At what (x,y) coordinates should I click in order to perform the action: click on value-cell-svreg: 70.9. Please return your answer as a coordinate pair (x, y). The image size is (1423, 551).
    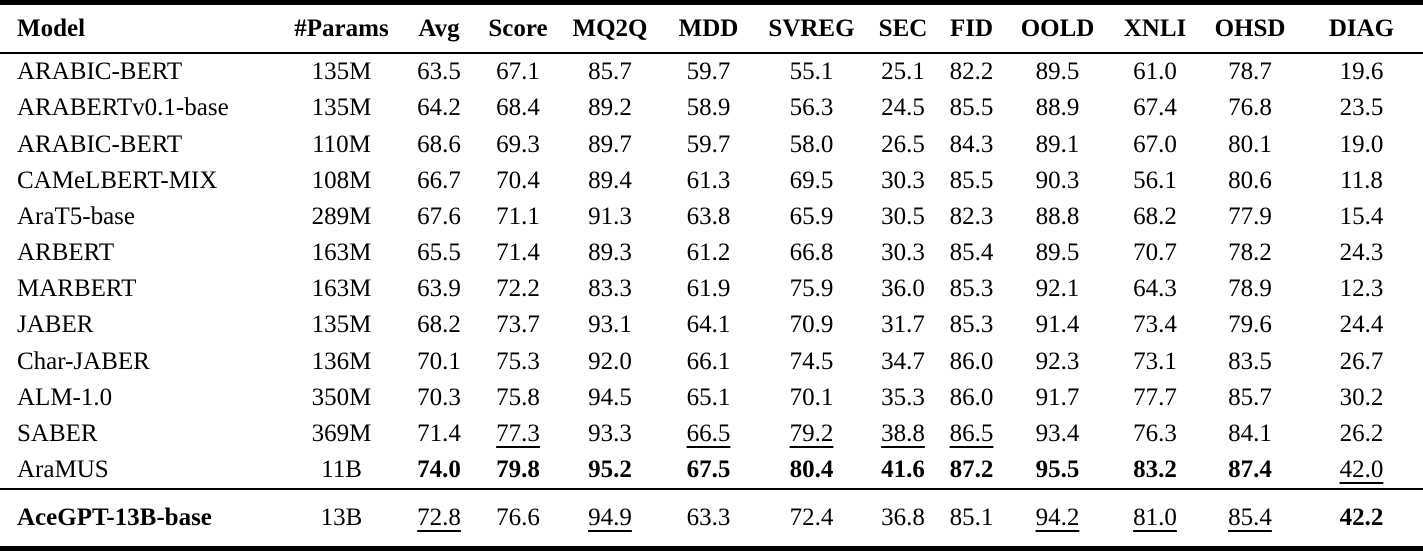
    Looking at the image, I should click on (811, 325).